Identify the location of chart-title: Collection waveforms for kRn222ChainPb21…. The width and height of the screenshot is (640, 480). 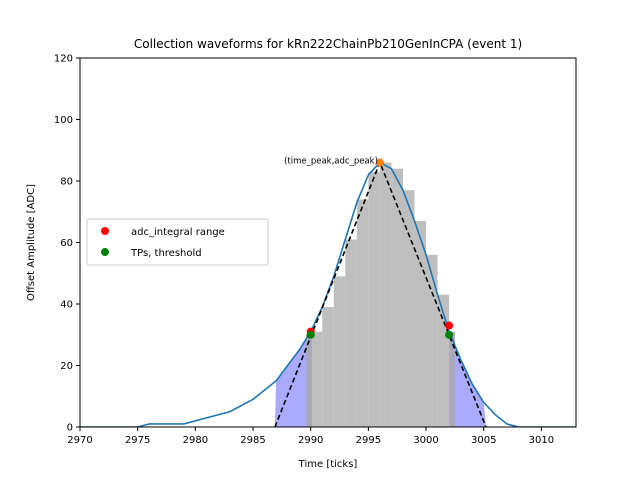
(328, 44).